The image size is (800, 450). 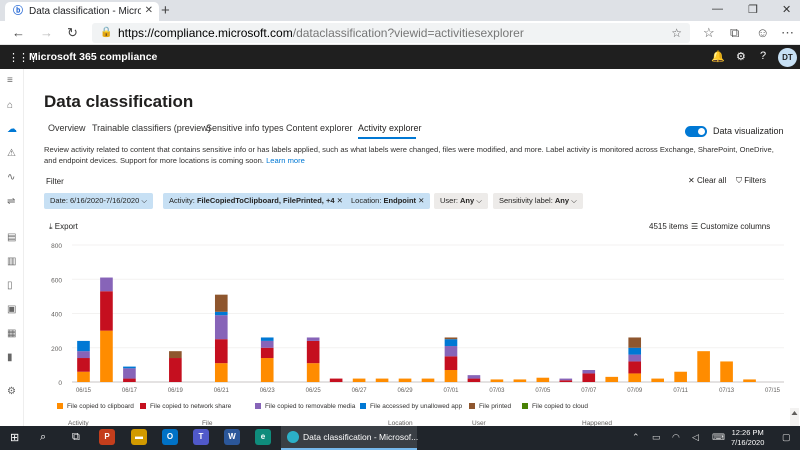 What do you see at coordinates (479, 423) in the screenshot?
I see `column-header-user: User` at bounding box center [479, 423].